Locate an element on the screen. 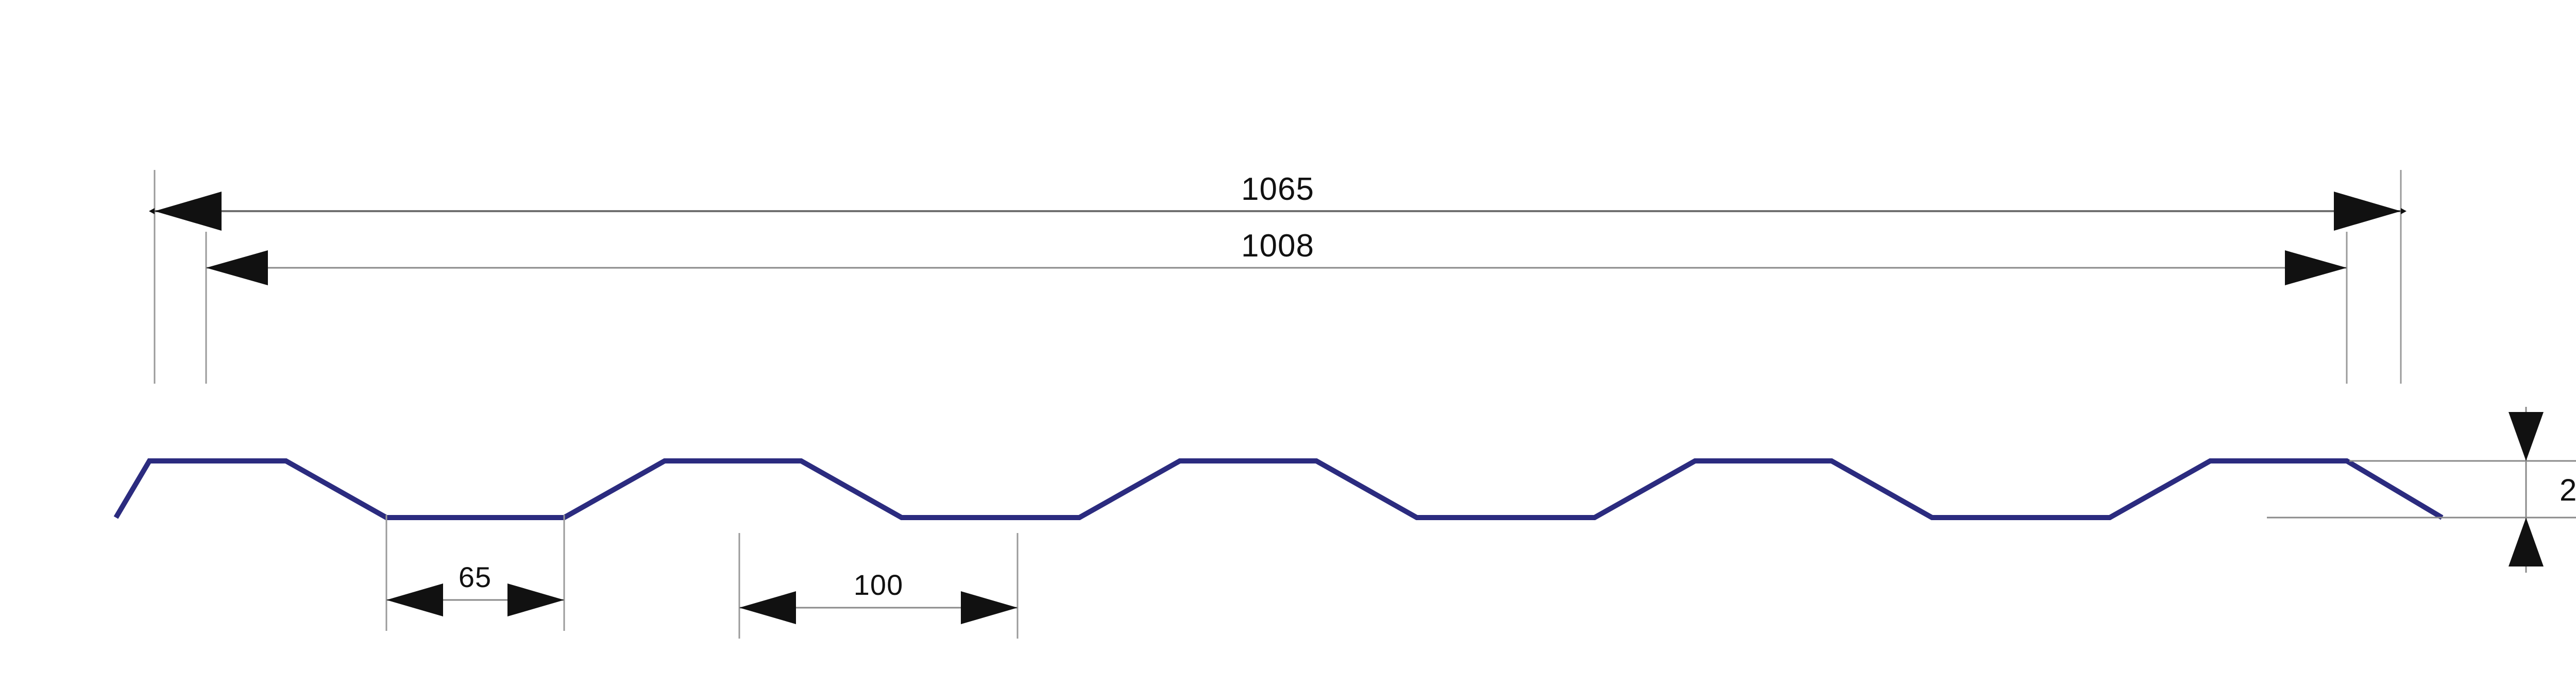 Image resolution: width=2576 pixels, height=687 pixels. dimension-label-1008: 1008 is located at coordinates (1277, 246).